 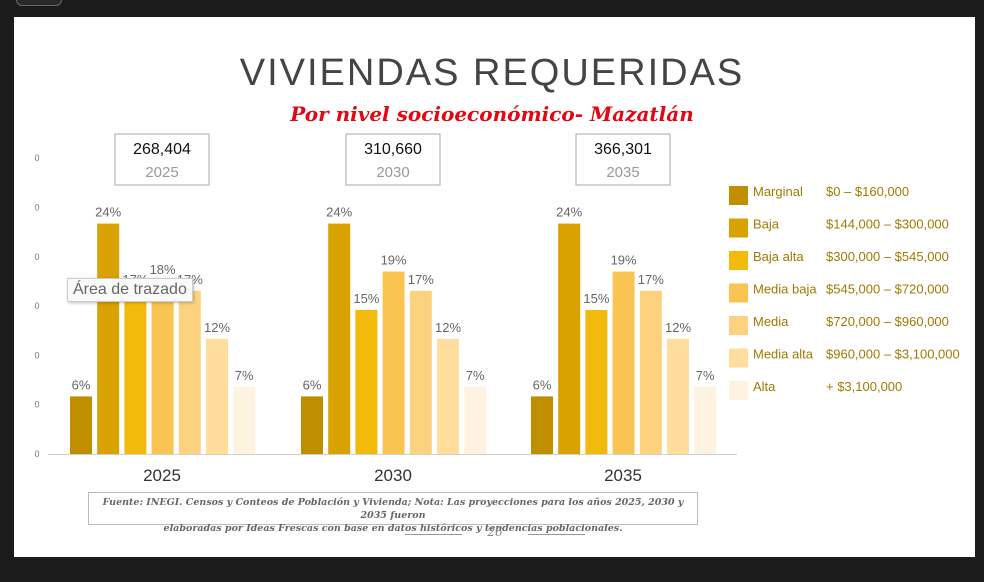 I want to click on page-number: 26, so click(x=495, y=532).